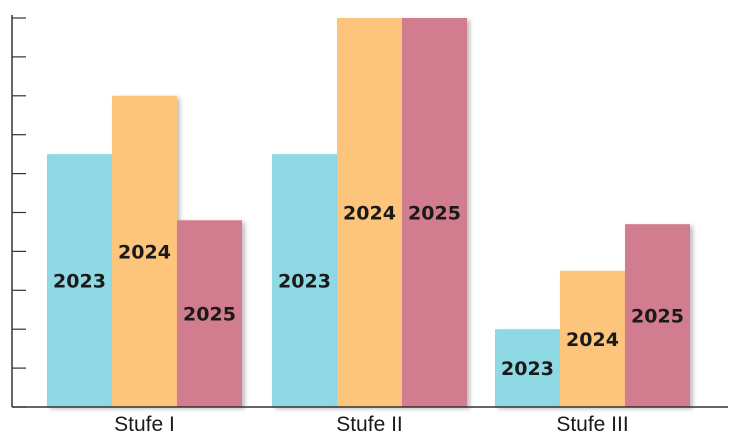 The width and height of the screenshot is (735, 436). I want to click on bar-label-stufe-i-2023: 2023, so click(79, 282).